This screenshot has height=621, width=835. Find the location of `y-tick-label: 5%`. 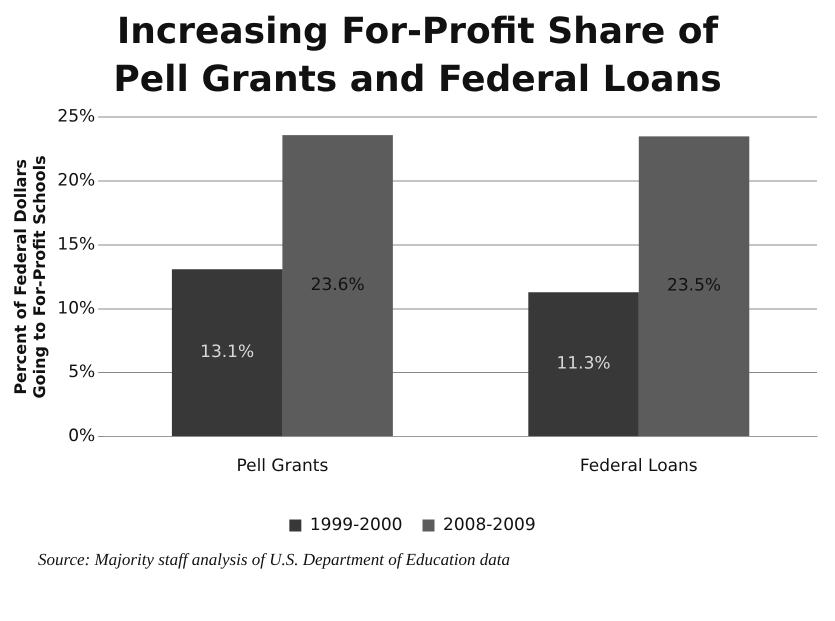

y-tick-label: 5% is located at coordinates (82, 372).